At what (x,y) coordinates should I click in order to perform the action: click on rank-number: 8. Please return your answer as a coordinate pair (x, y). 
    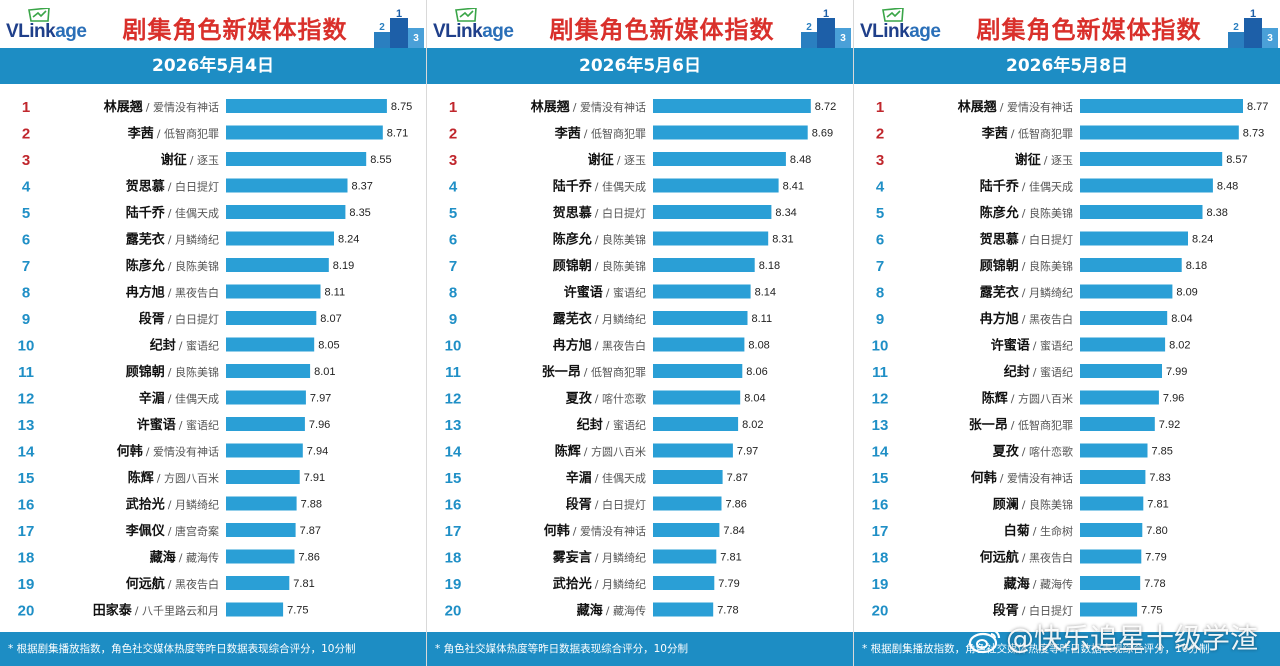
    Looking at the image, I should click on (453, 293).